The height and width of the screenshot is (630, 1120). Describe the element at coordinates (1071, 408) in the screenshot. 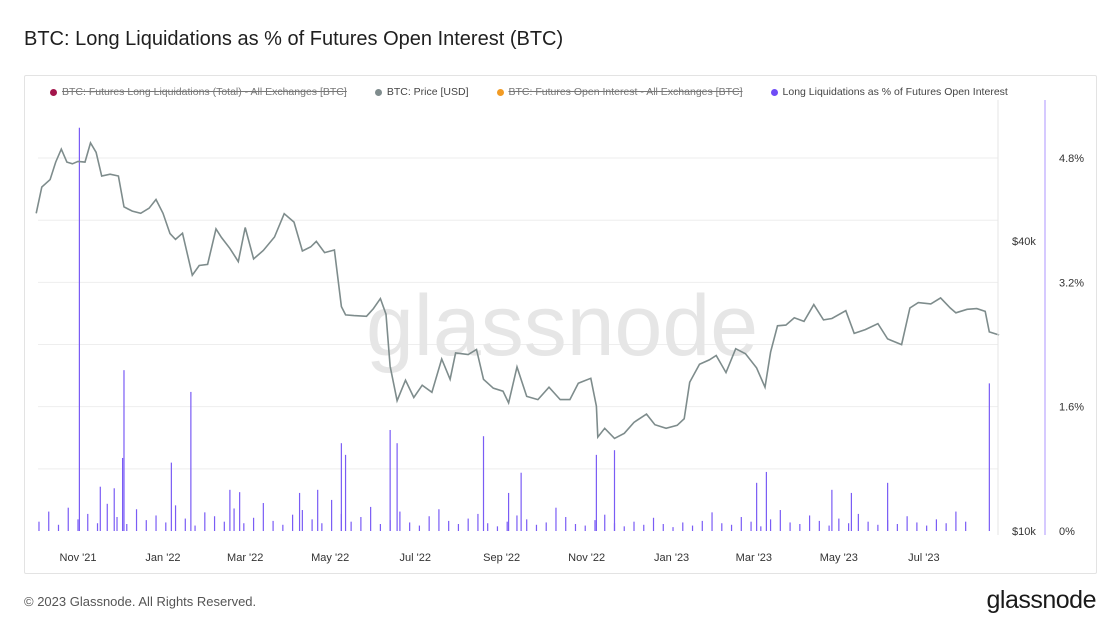

I see `pct-tick-label: 1.6%` at that location.